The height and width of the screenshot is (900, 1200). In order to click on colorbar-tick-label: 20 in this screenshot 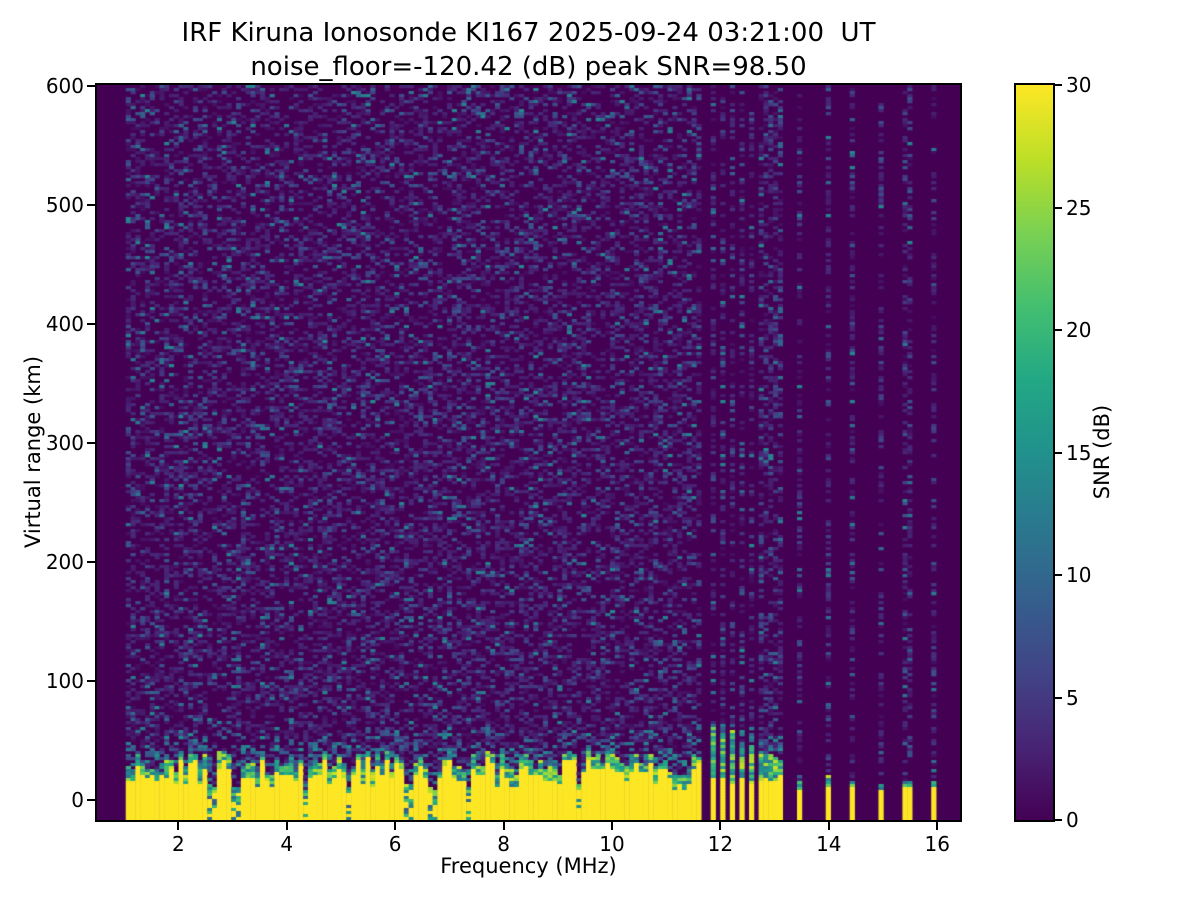, I will do `click(1079, 330)`.